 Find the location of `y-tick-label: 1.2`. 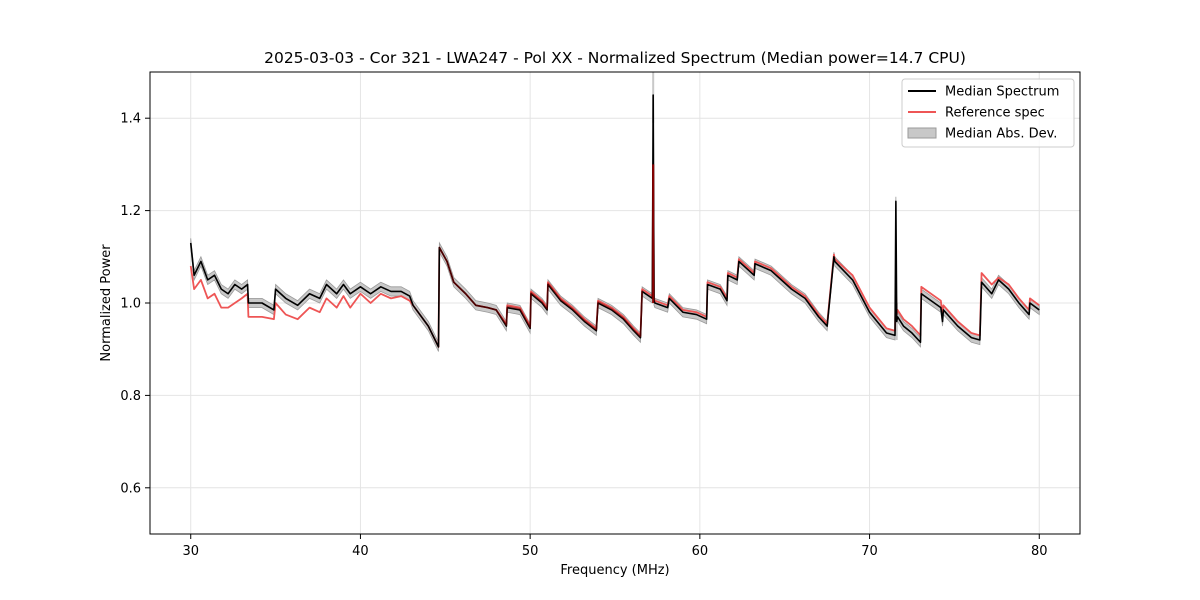

y-tick-label: 1.2 is located at coordinates (130, 211).